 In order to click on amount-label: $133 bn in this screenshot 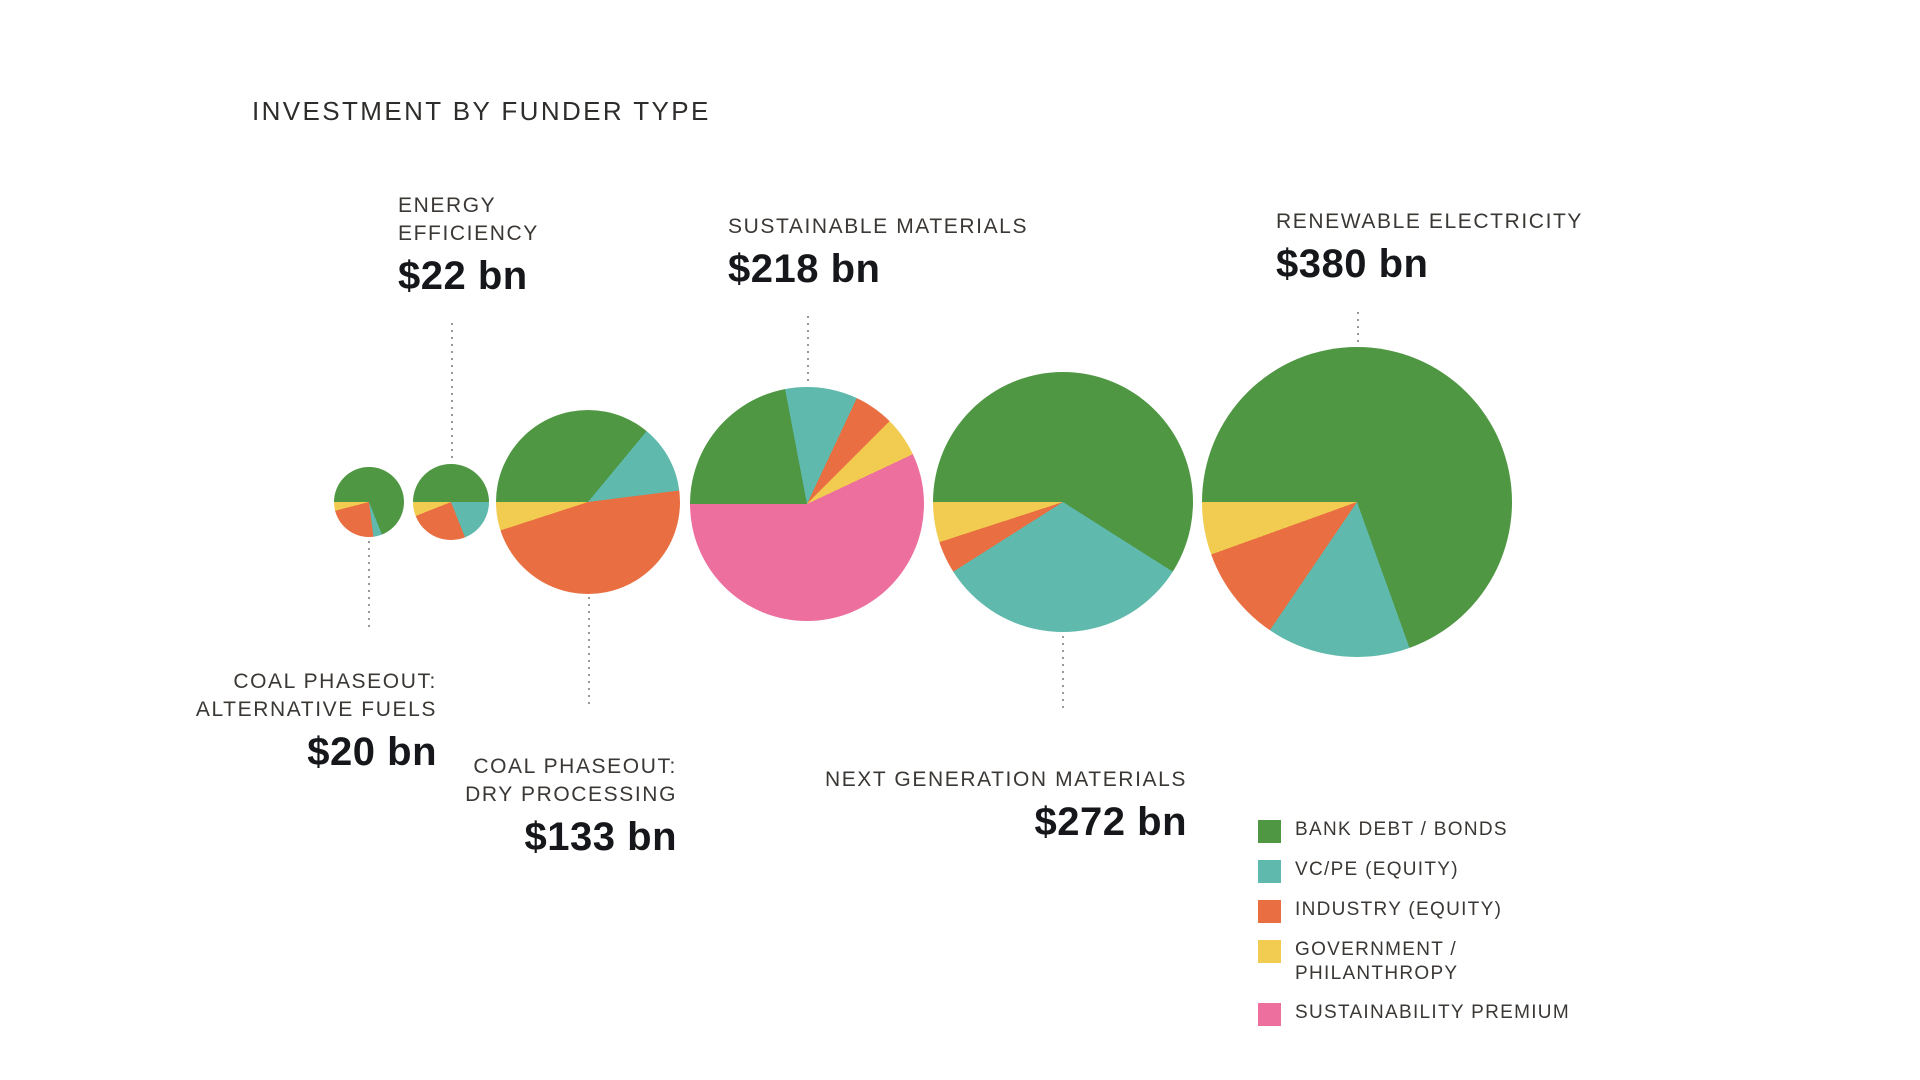, I will do `click(600, 837)`.